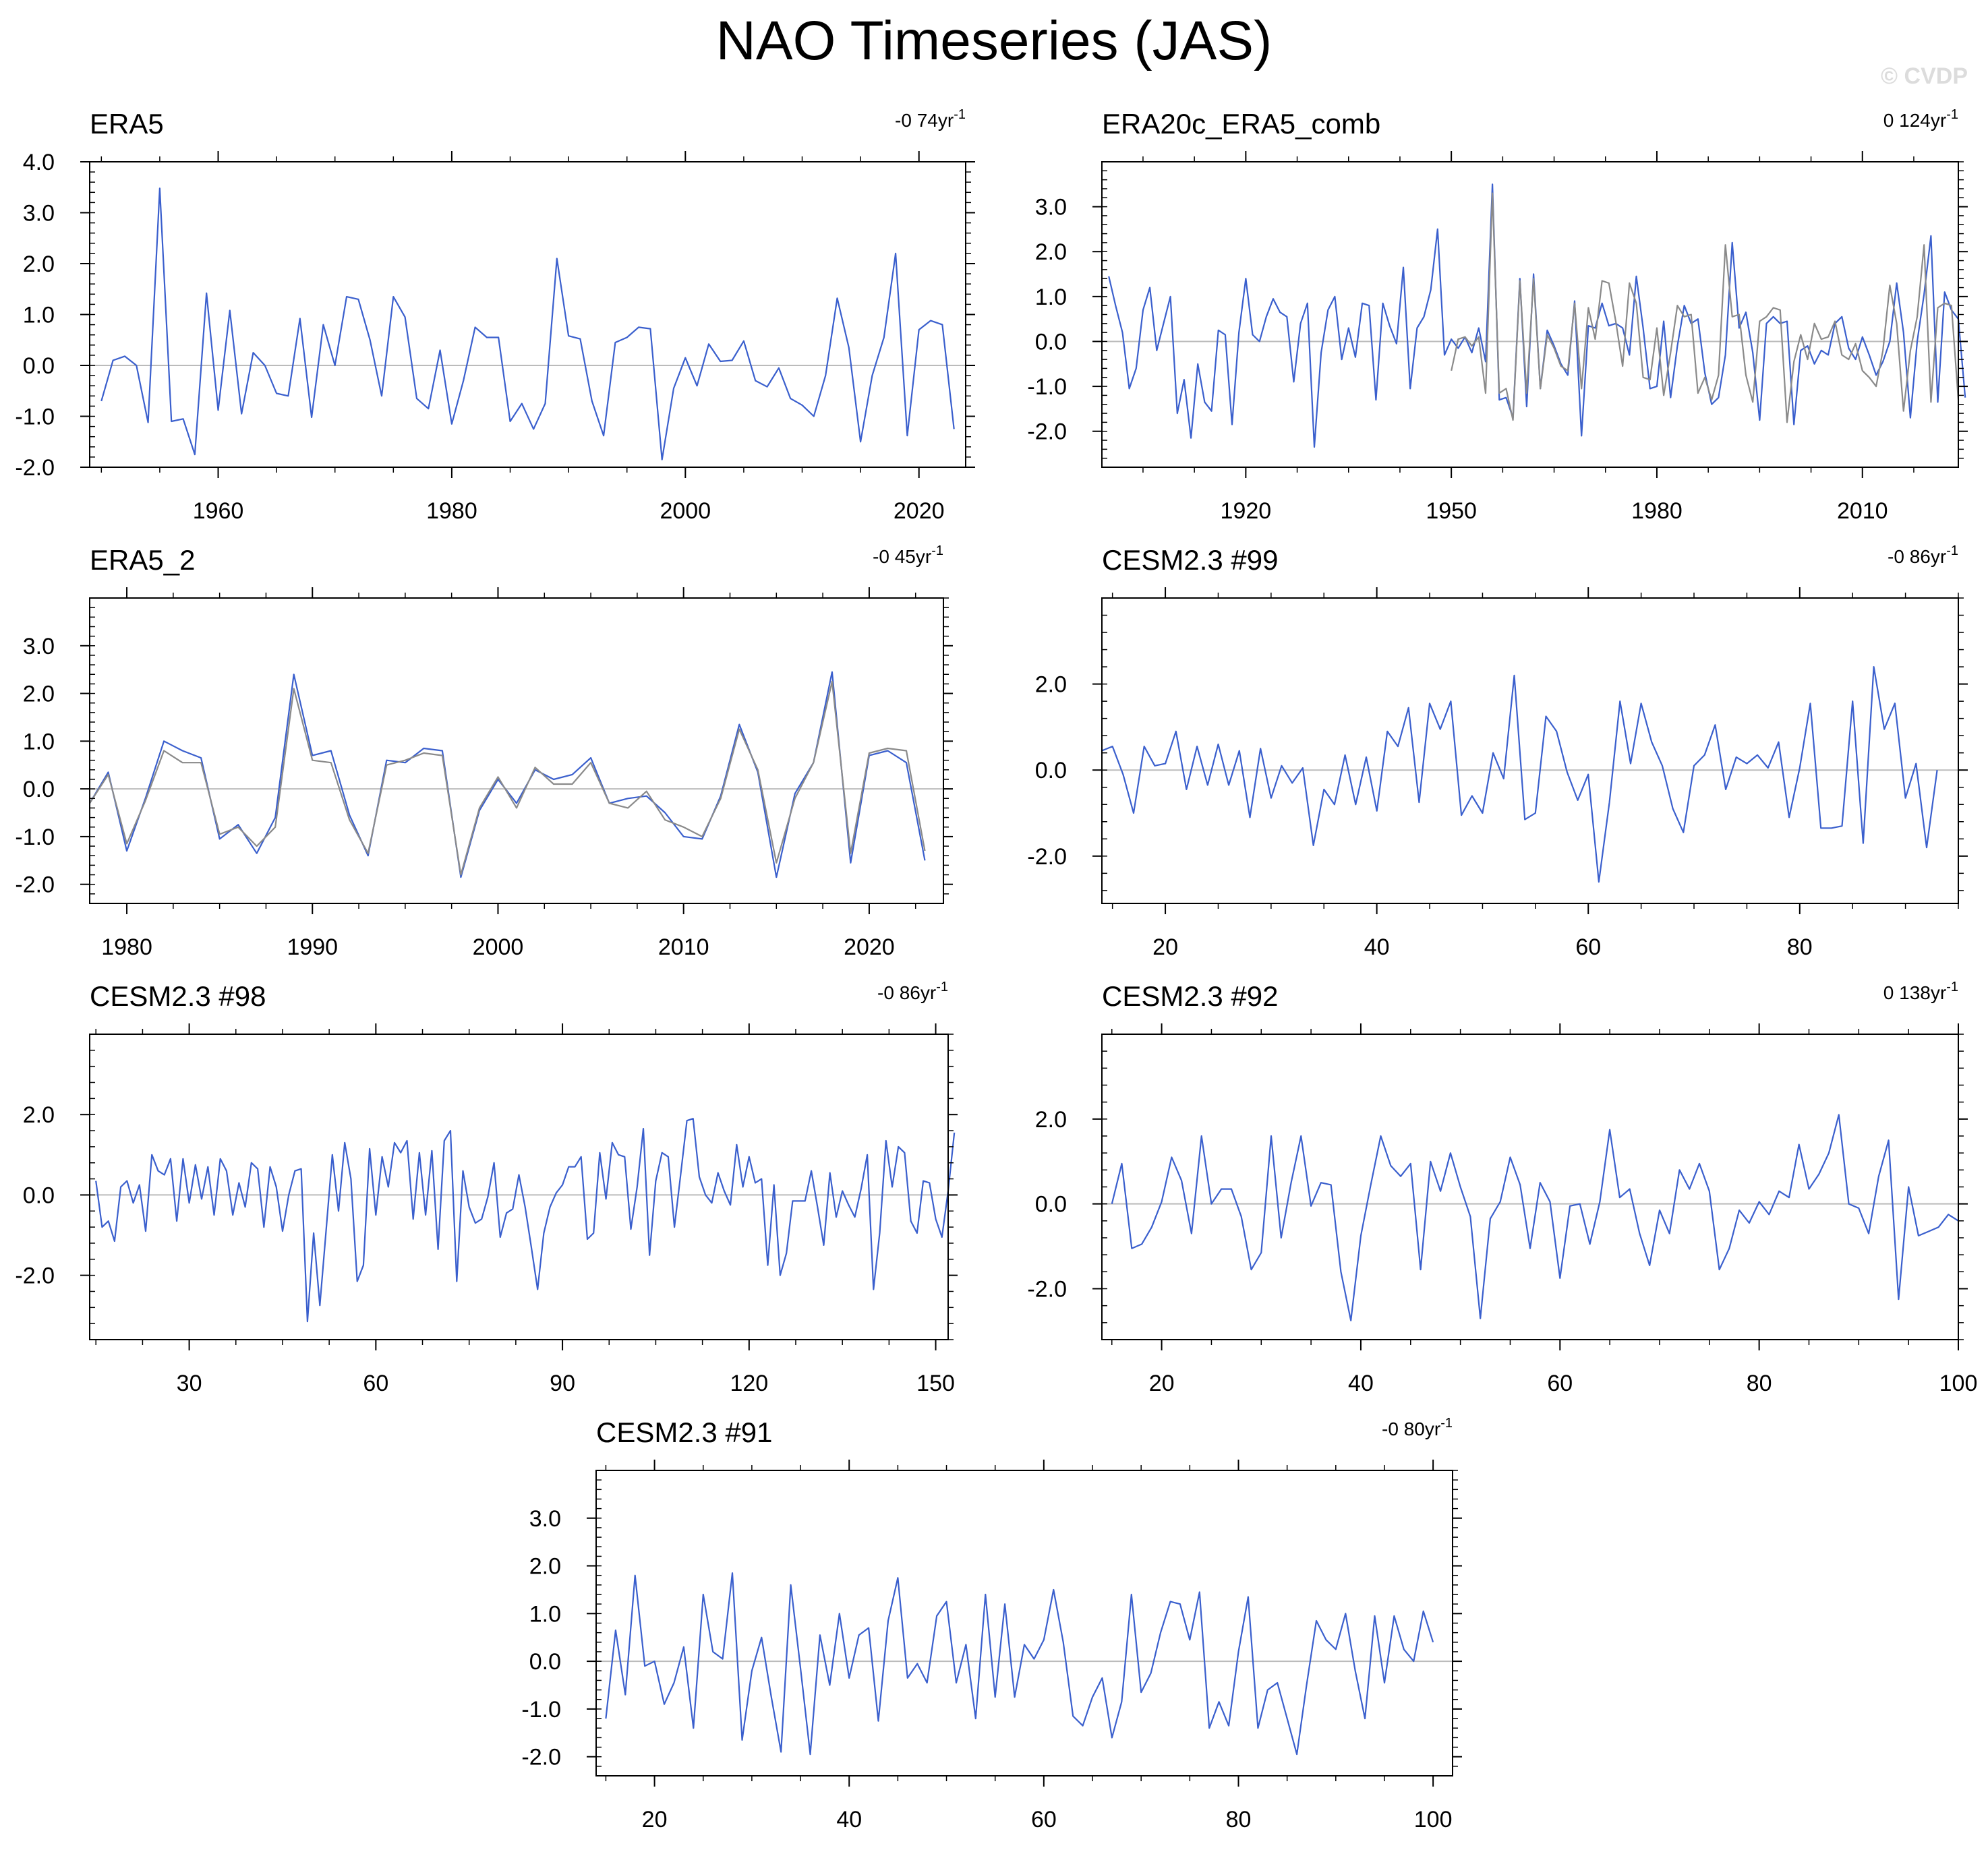 This screenshot has height=1852, width=1988. What do you see at coordinates (562, 1384) in the screenshot?
I see `x-tick-label: 90` at bounding box center [562, 1384].